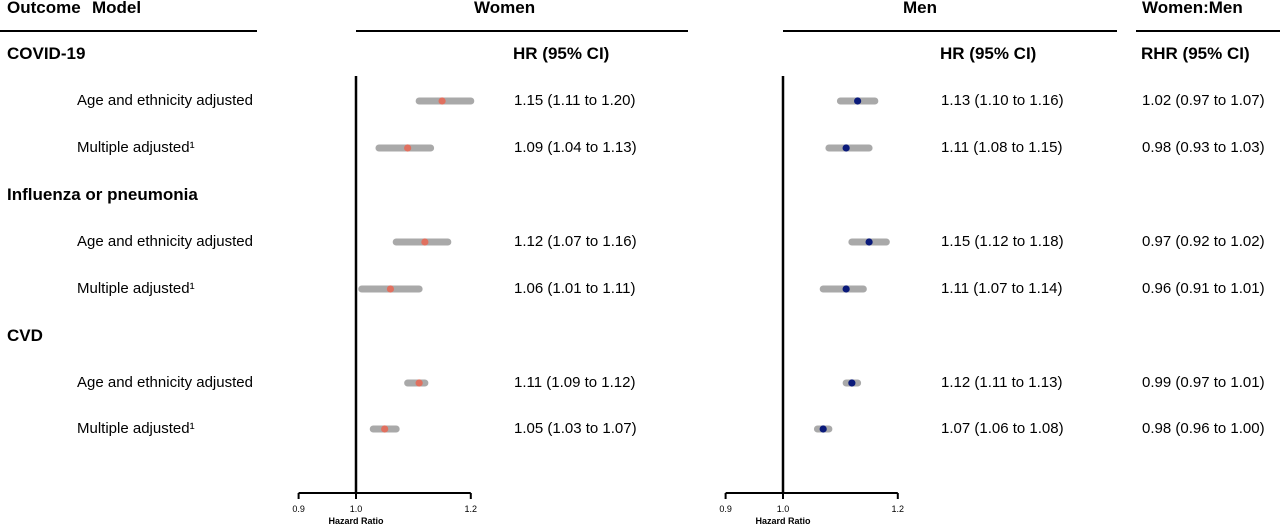 The image size is (1280, 526). Describe the element at coordinates (1203, 428) in the screenshot. I see `ratio-value: 0.98 (0.96 to 1.00)` at that location.